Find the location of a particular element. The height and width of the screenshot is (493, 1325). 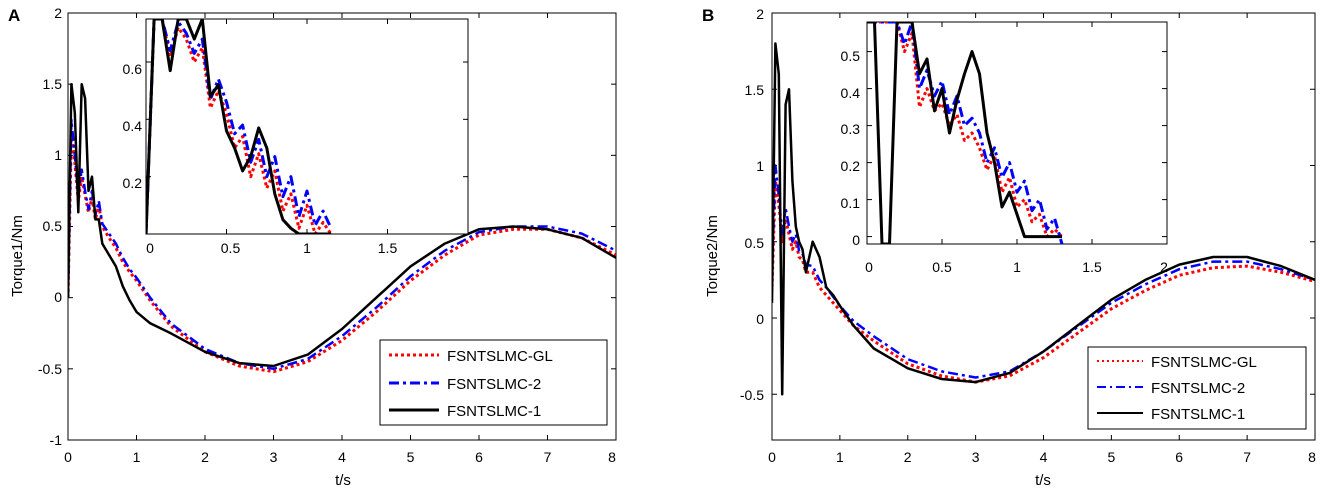

panel-a-legend-label: FSNTSLMC-2 is located at coordinates (494, 384).